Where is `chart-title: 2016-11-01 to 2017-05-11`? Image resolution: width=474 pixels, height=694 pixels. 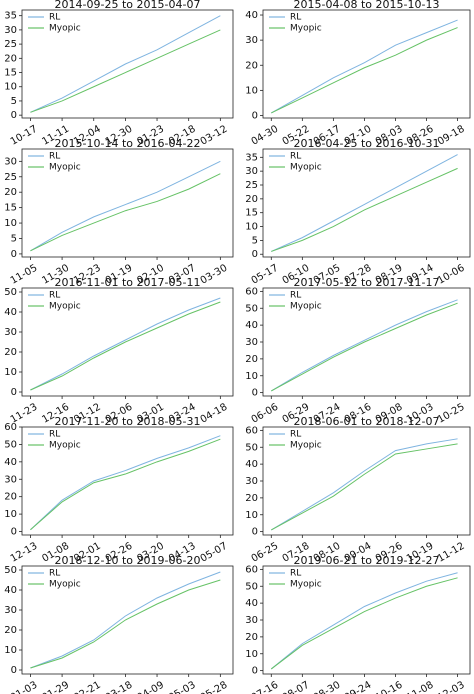 chart-title: 2016-11-01 to 2017-05-11 is located at coordinates (128, 282).